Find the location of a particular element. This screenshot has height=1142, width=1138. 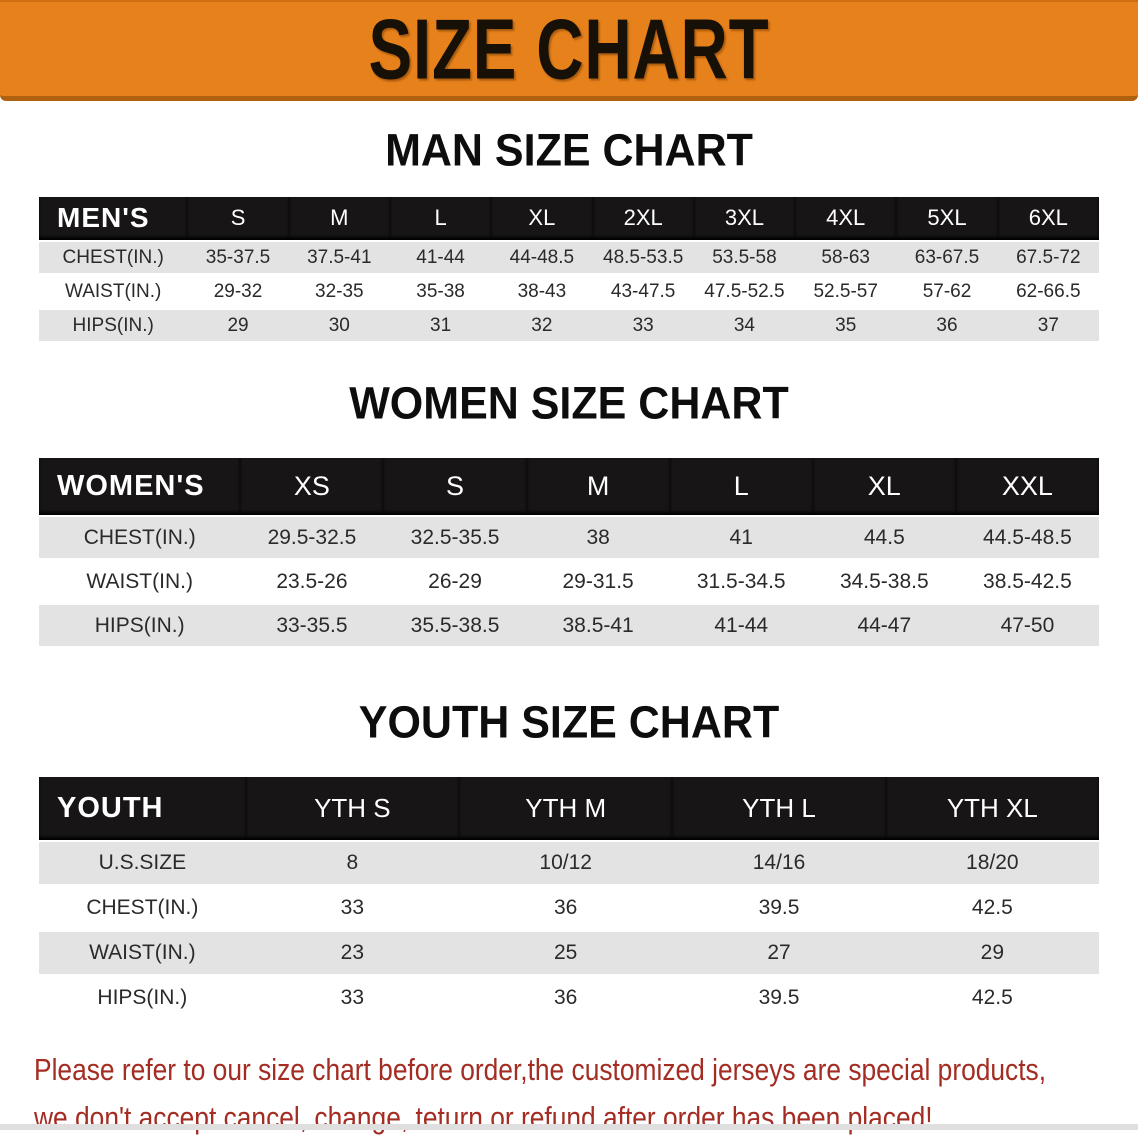

table-row: U.S.SIZE 8 10/12 14/16 18/20 is located at coordinates (569, 863).